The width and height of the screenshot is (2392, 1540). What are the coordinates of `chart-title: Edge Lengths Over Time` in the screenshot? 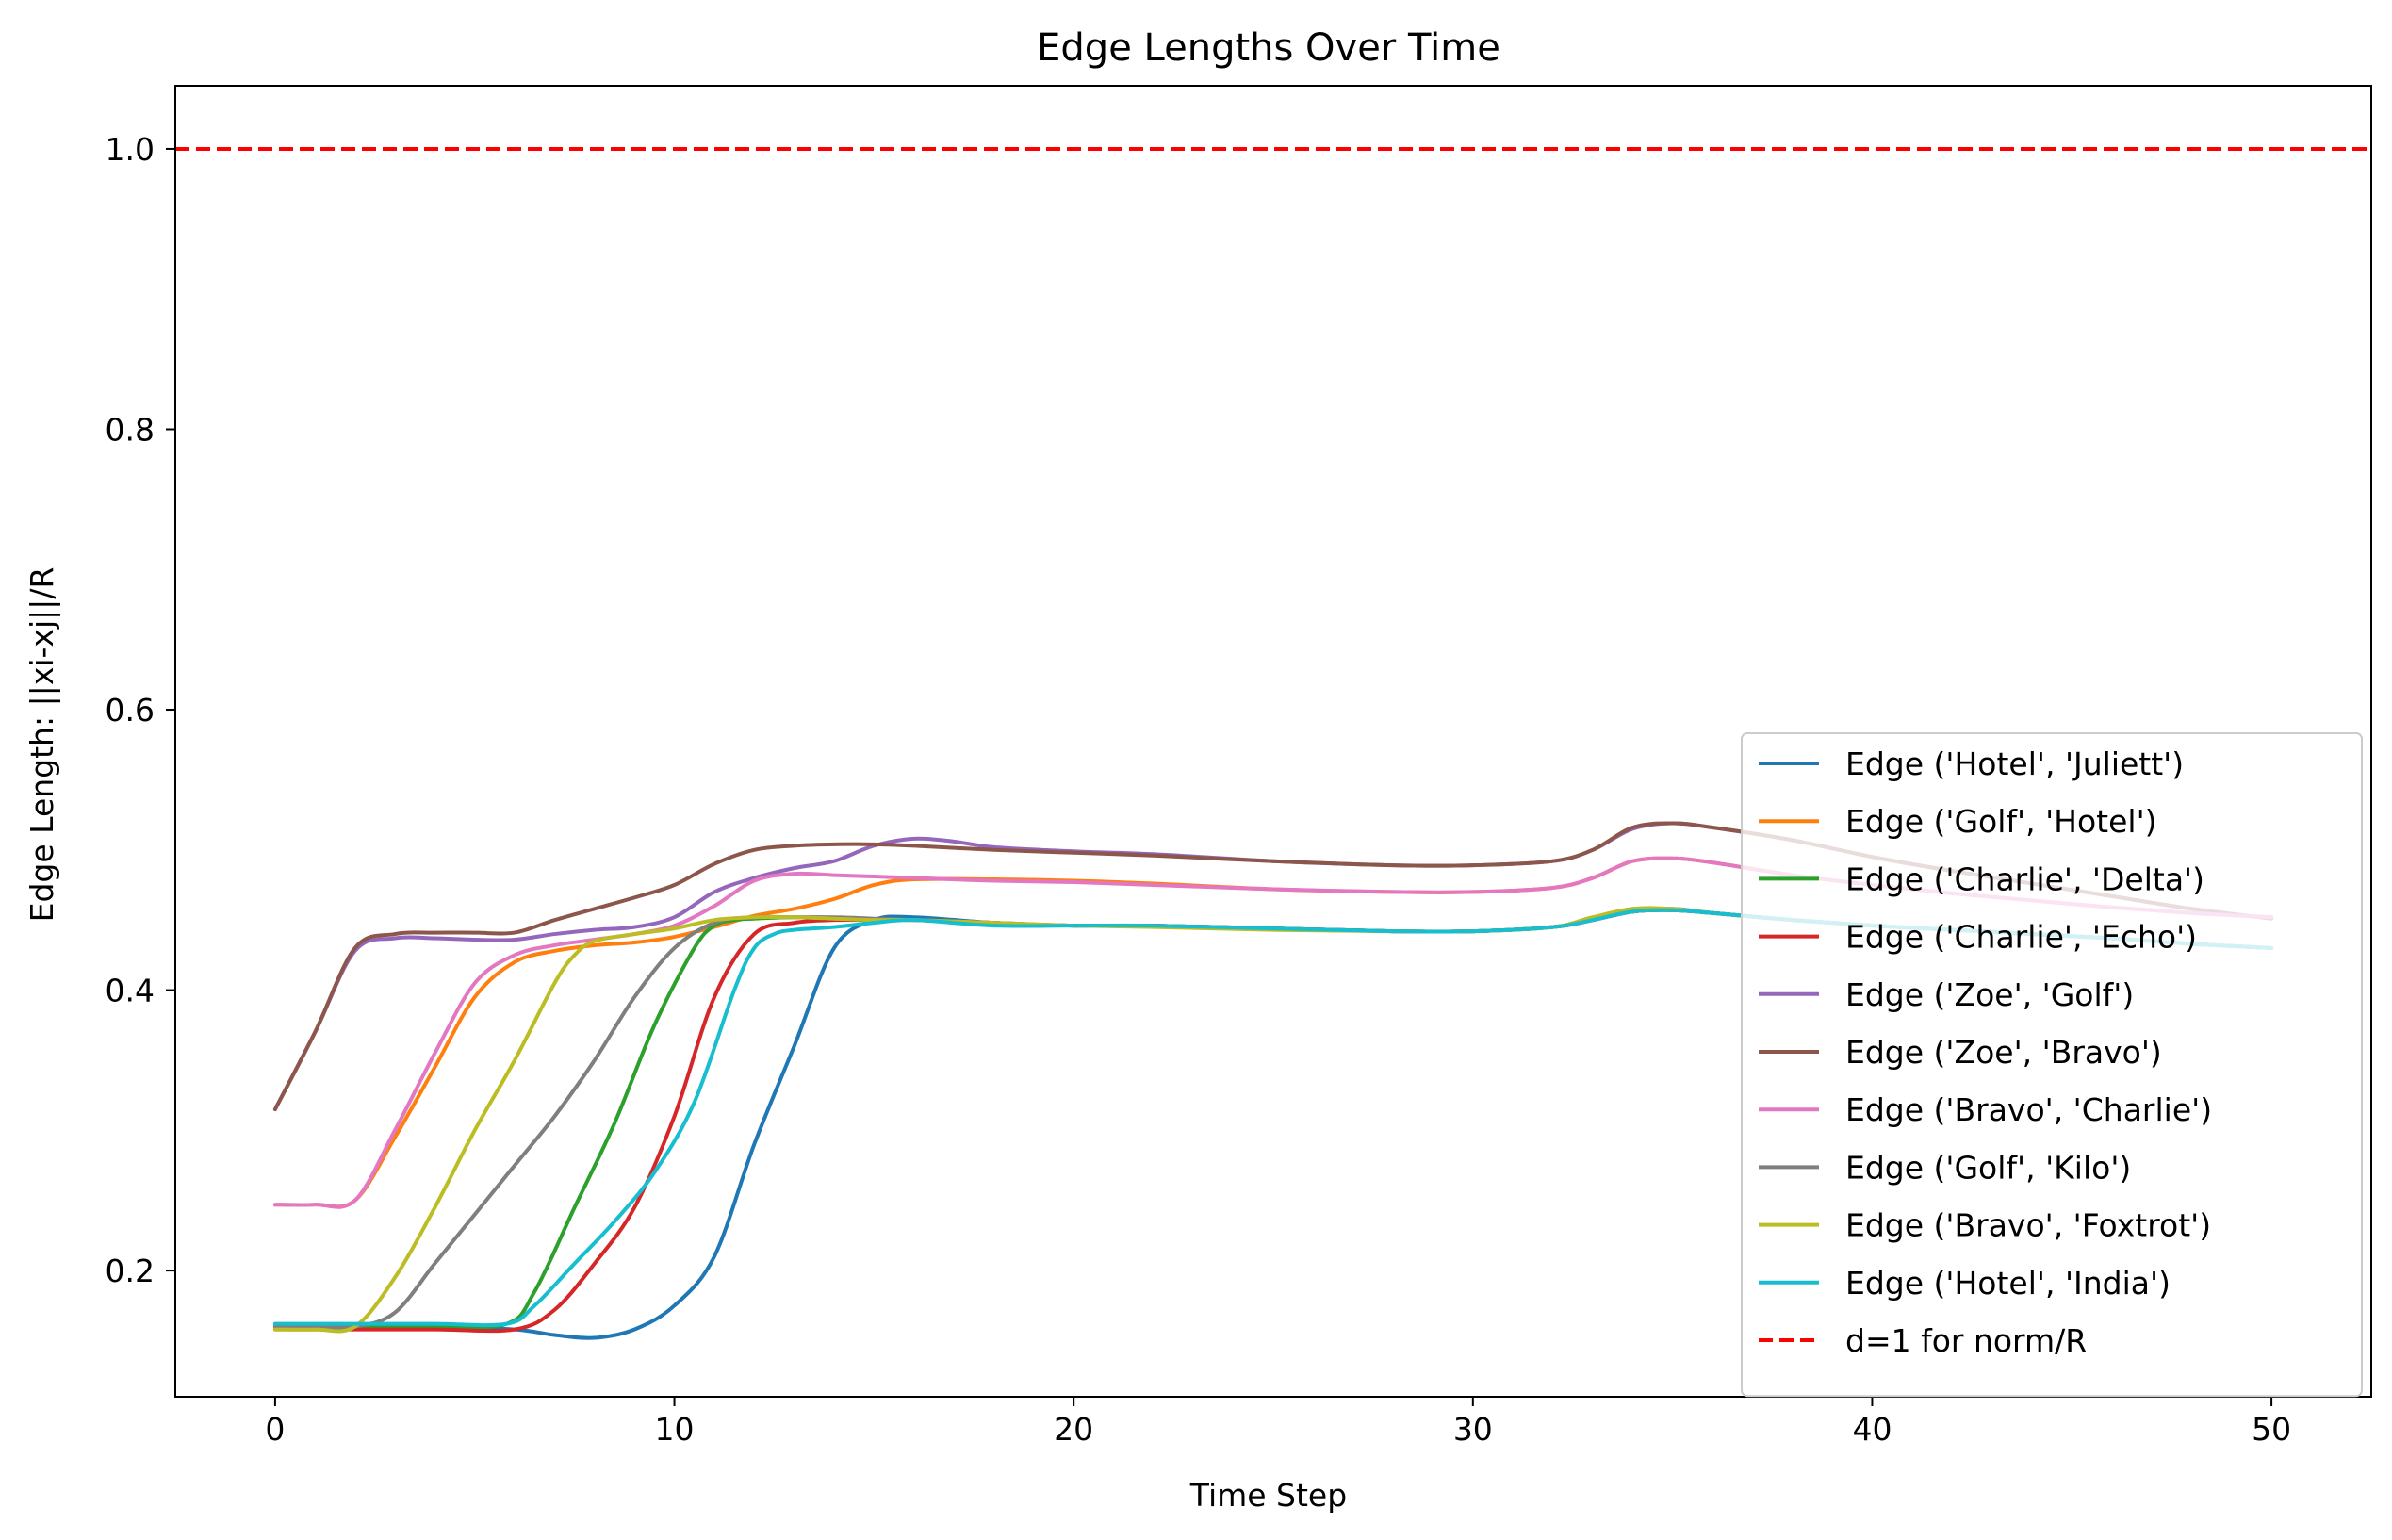 It's located at (1268, 48).